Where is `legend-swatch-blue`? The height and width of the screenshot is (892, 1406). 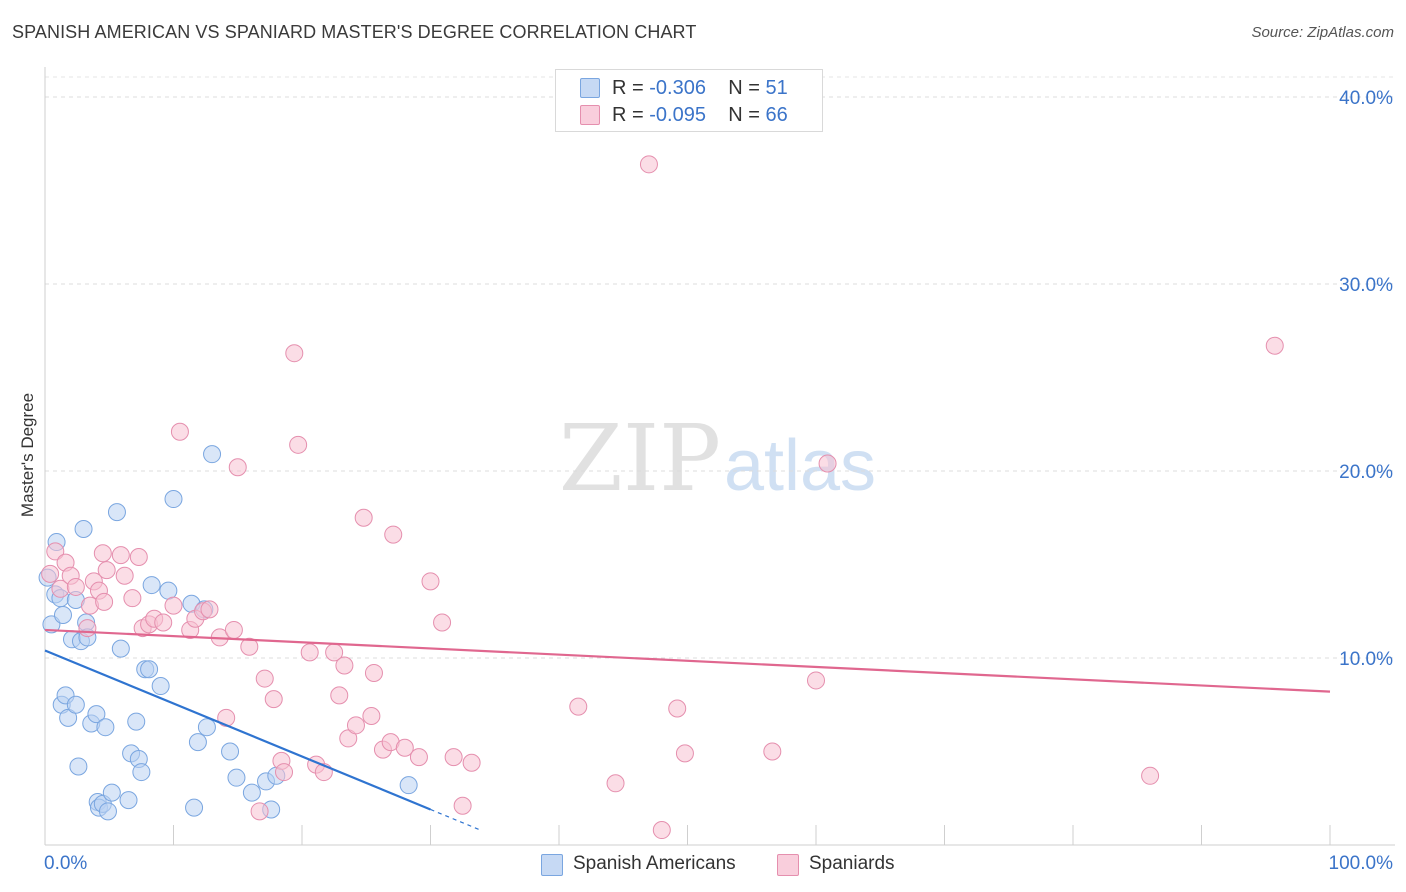
legend-swatch-blue is located at coordinates (590, 88).